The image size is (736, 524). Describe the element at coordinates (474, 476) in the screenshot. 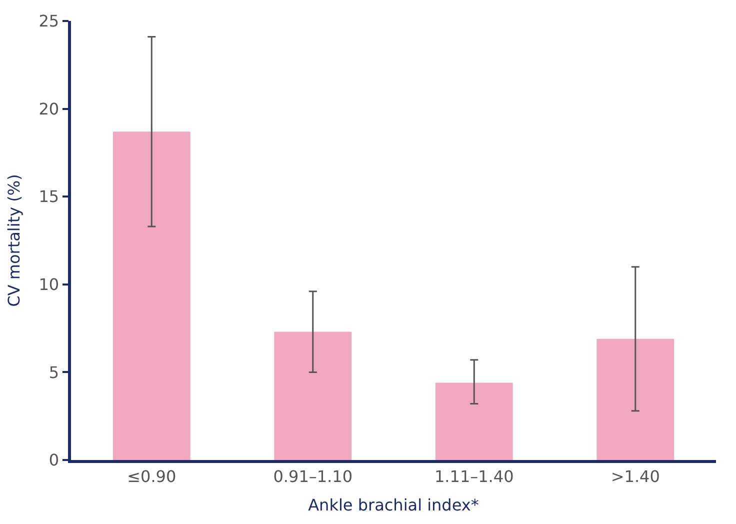

I see `x-tick-label: 1.11–1.40` at that location.